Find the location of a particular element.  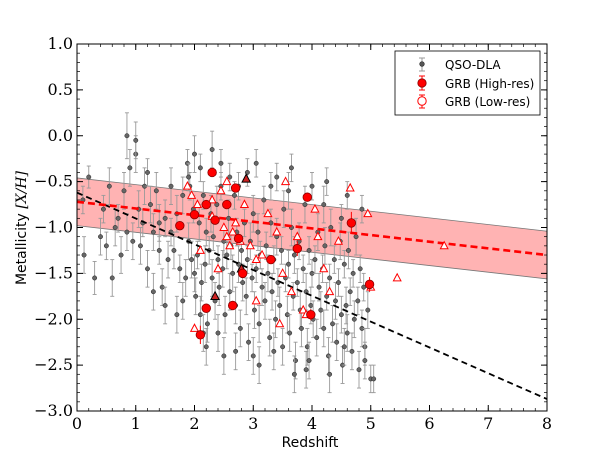

y-tick-label: −1.5 is located at coordinates (53, 272).